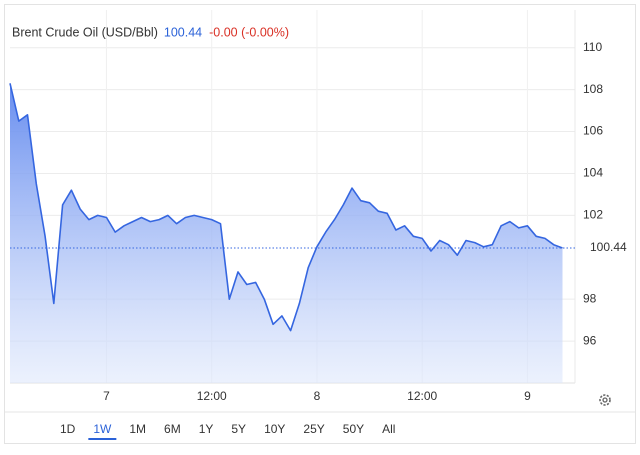 The width and height of the screenshot is (640, 455). I want to click on chart-title: Brent Crude Oil (USD/Bbl), so click(85, 32).